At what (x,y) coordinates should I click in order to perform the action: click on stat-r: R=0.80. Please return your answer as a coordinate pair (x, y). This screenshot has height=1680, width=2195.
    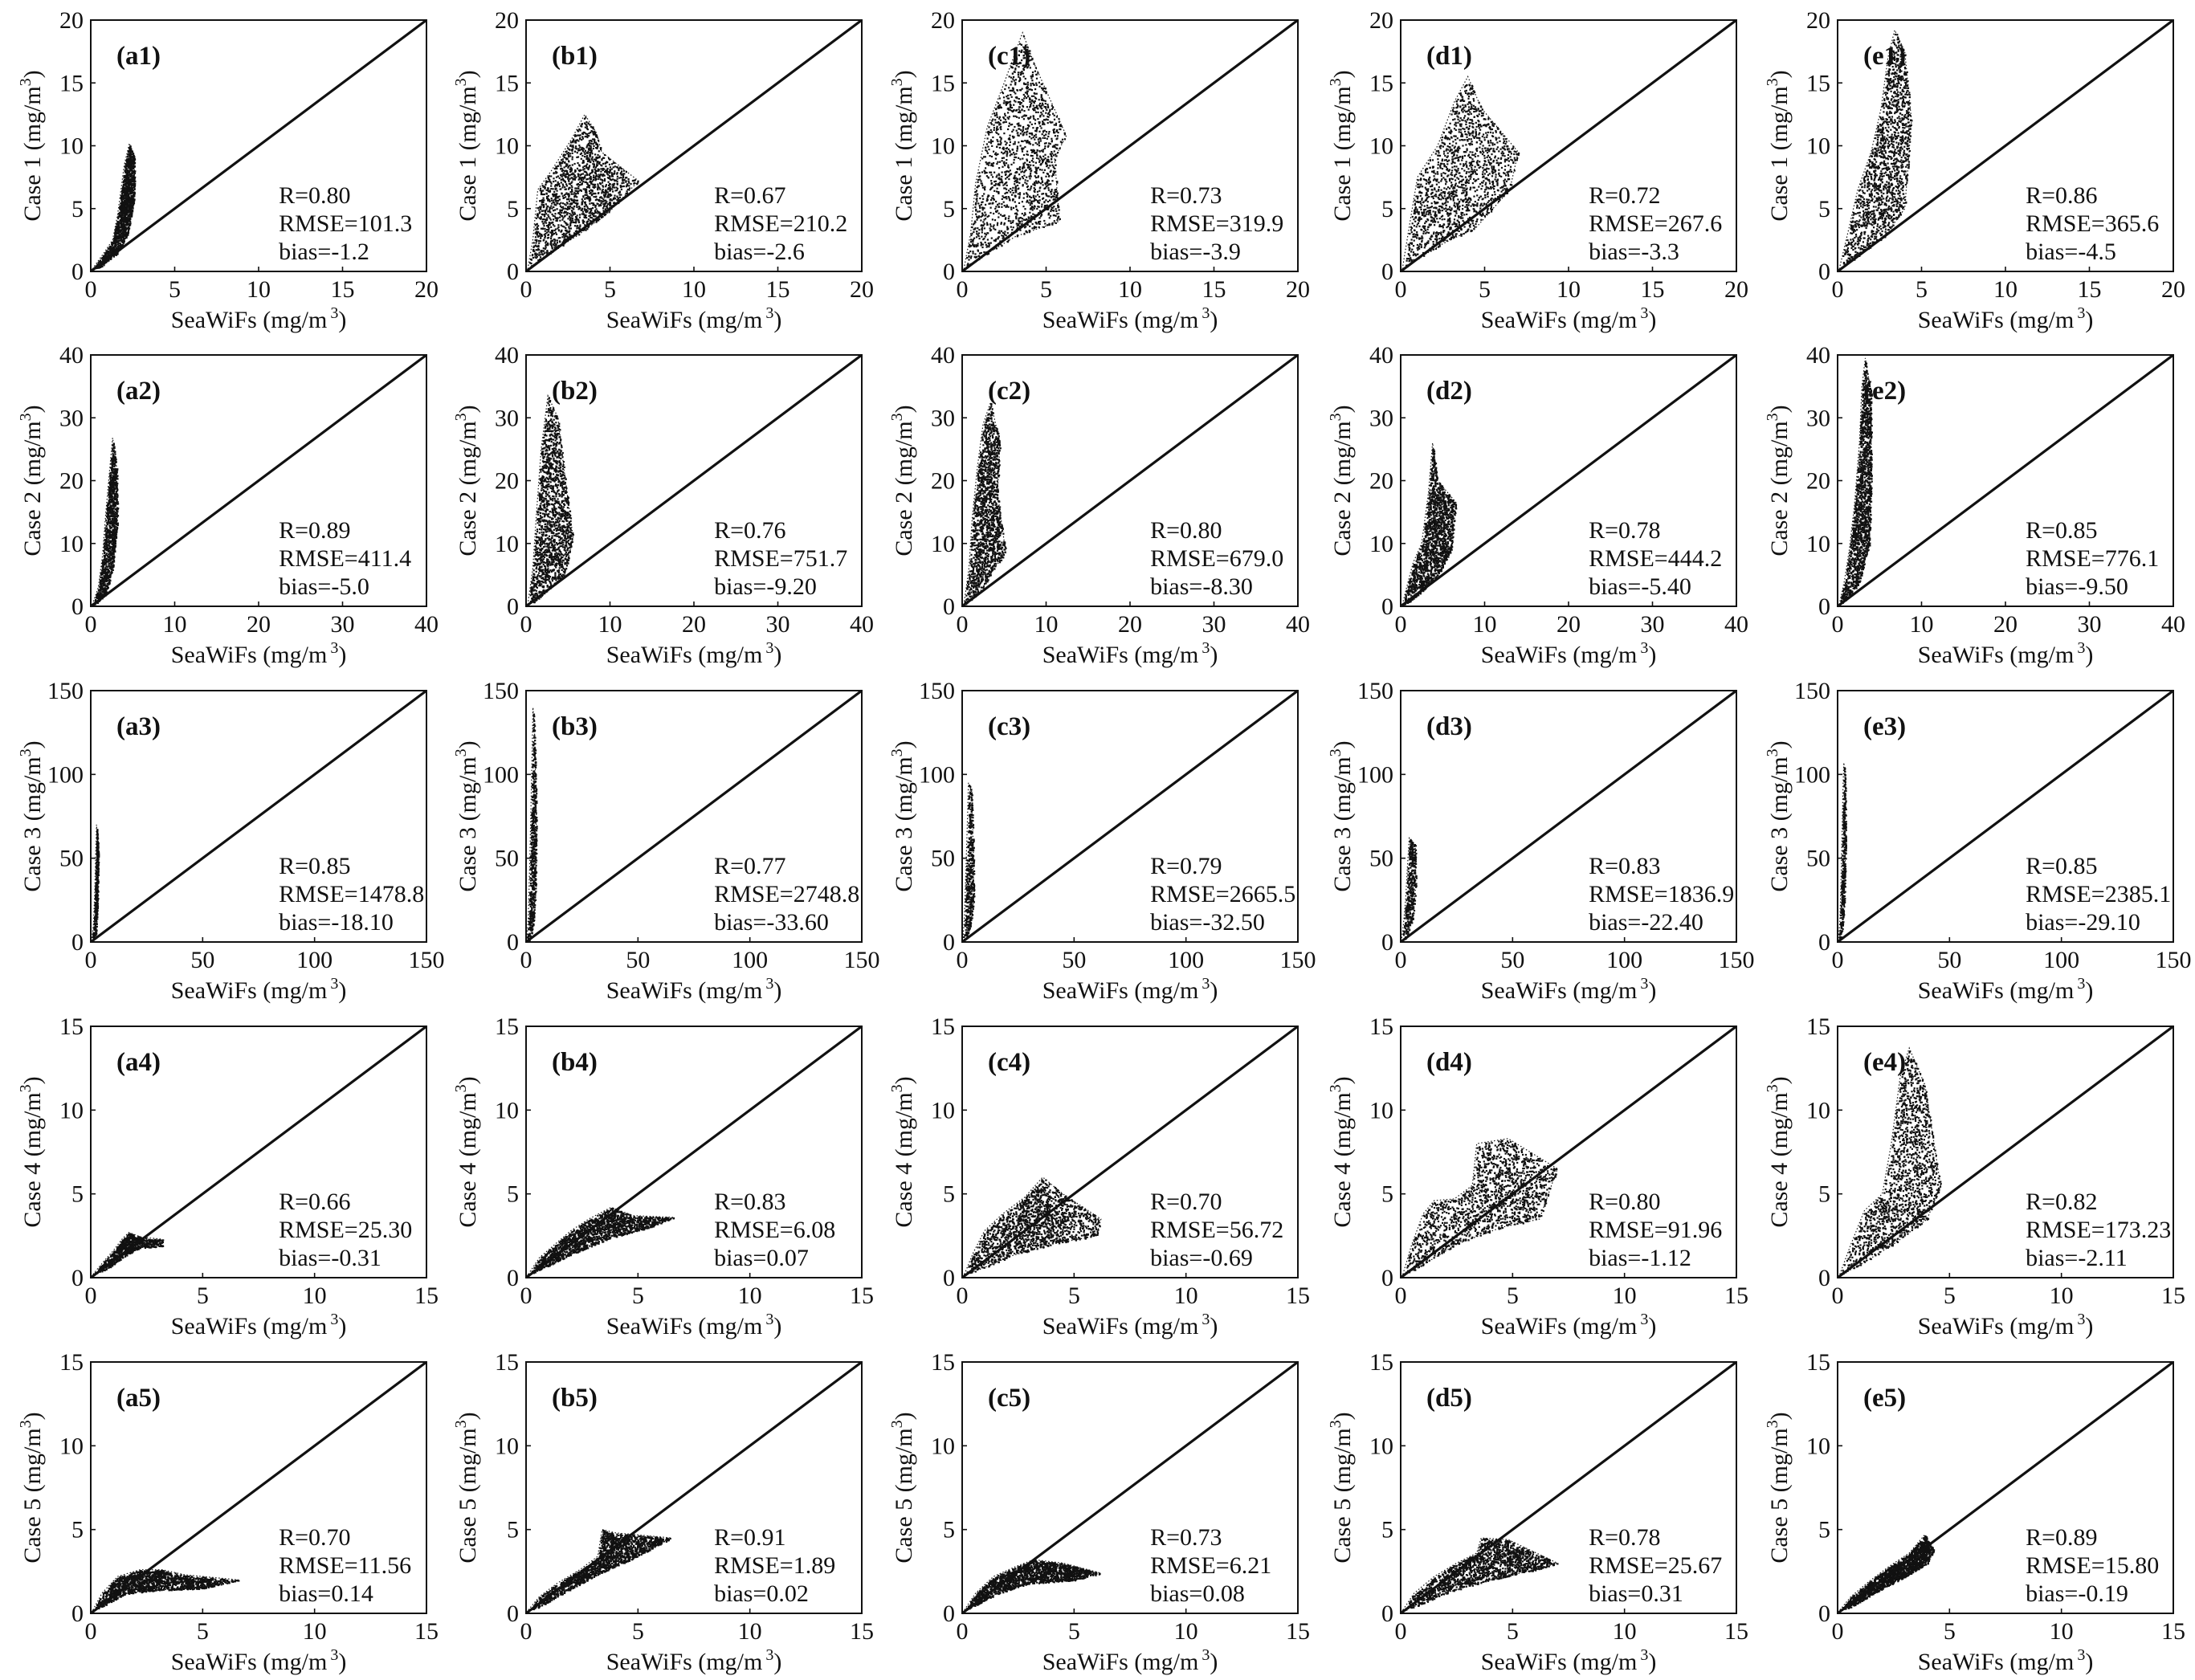
    Looking at the image, I should click on (315, 195).